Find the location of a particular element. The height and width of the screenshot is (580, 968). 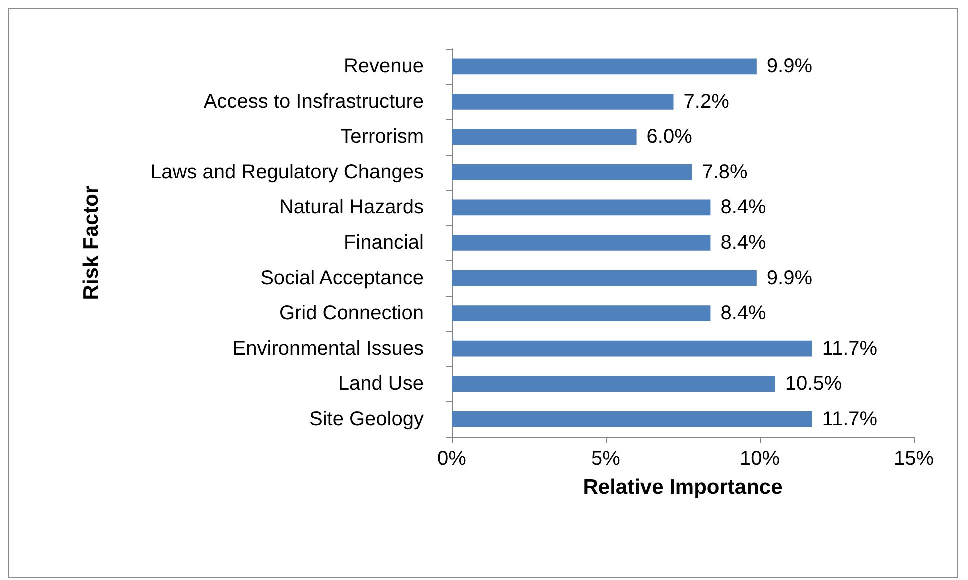

x-tick-label: 10% is located at coordinates (760, 459).